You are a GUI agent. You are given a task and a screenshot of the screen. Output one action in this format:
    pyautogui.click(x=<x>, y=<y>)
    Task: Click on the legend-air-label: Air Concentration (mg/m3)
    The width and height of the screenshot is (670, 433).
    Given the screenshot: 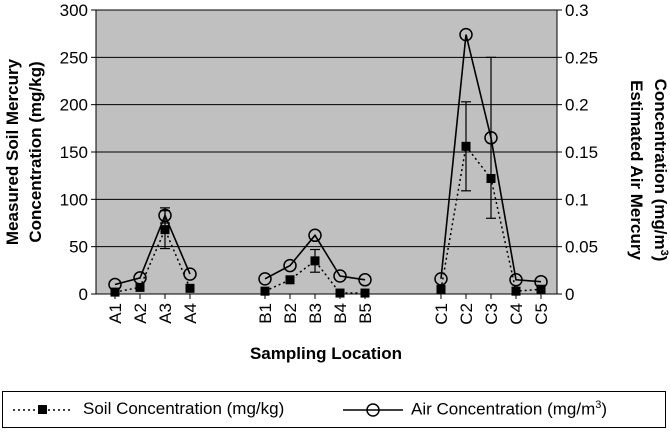 What is the action you would take?
    pyautogui.click(x=509, y=409)
    